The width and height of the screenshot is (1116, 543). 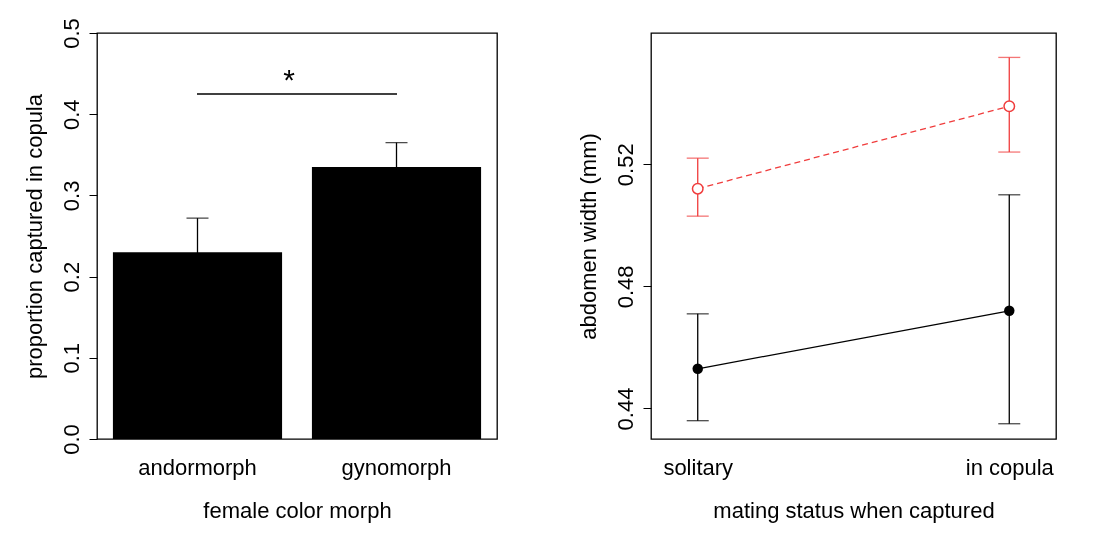 What do you see at coordinates (197, 467) in the screenshot?
I see `x-tick-label: andormorph` at bounding box center [197, 467].